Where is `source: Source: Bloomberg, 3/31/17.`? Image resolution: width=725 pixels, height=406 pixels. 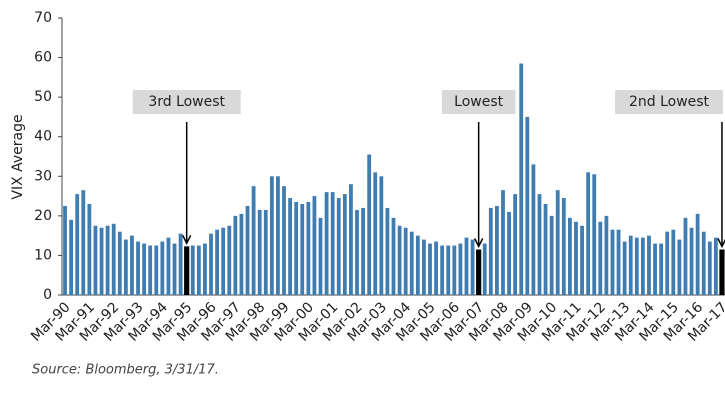
source: Source: Bloomberg, 3/31/17. is located at coordinates (125, 370).